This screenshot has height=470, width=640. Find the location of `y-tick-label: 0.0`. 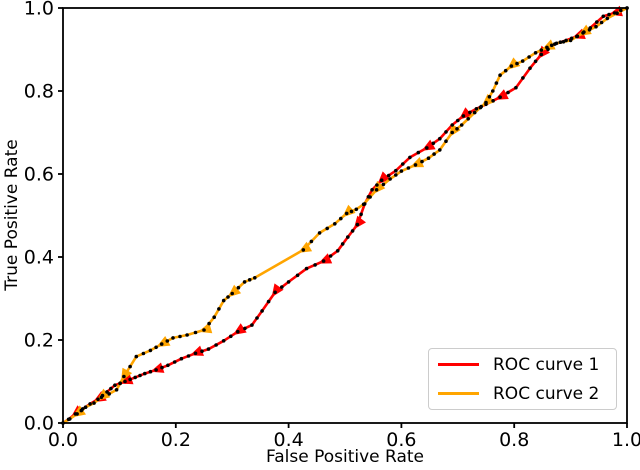

y-tick-label: 0.0 is located at coordinates (39, 424).